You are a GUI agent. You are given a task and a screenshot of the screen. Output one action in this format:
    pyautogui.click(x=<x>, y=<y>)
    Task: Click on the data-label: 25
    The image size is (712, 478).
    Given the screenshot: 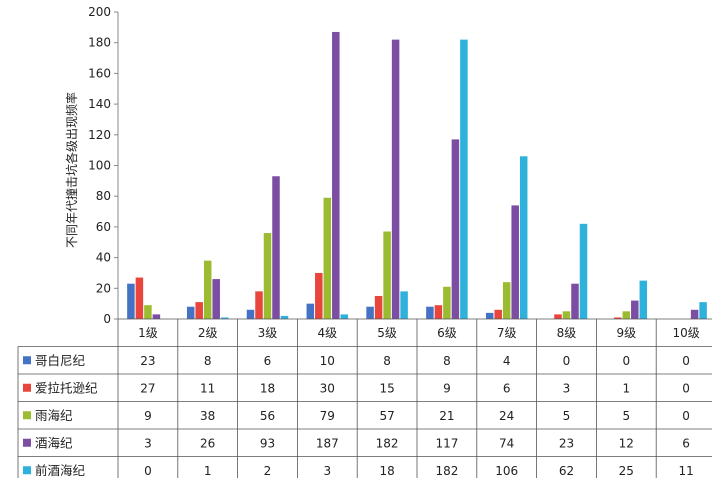 What is the action you would take?
    pyautogui.click(x=626, y=471)
    